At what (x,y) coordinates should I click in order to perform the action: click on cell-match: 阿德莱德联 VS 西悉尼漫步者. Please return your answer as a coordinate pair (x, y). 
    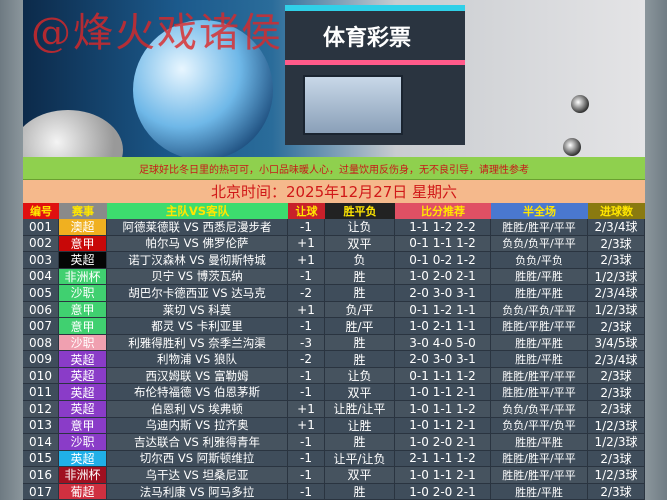
    Looking at the image, I should click on (197, 227).